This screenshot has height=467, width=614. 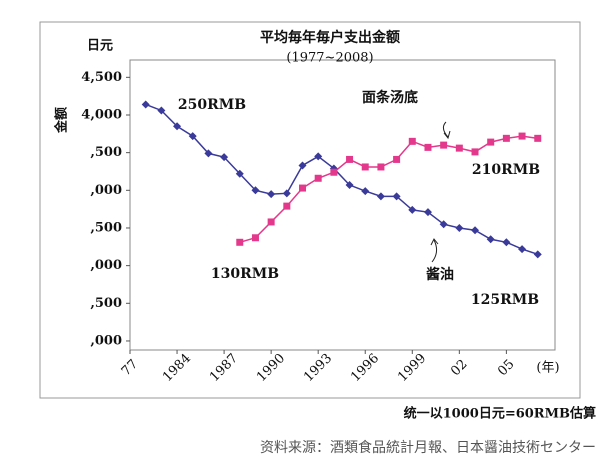 I want to click on series-label: 面条汤底, so click(x=390, y=97).